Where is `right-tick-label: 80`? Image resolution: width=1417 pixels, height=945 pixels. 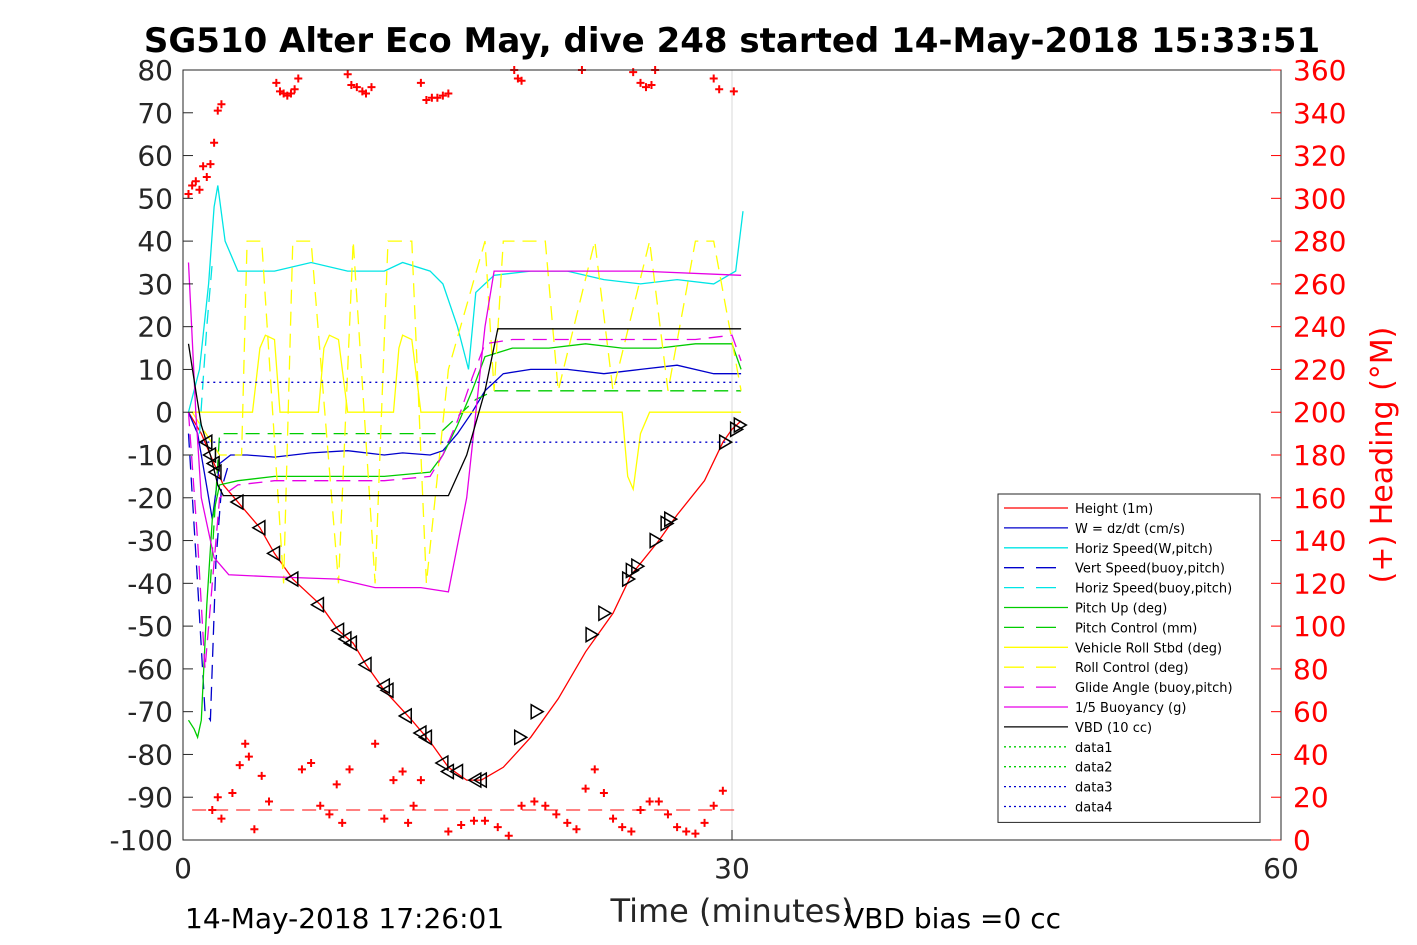 right-tick-label: 80 is located at coordinates (1311, 669).